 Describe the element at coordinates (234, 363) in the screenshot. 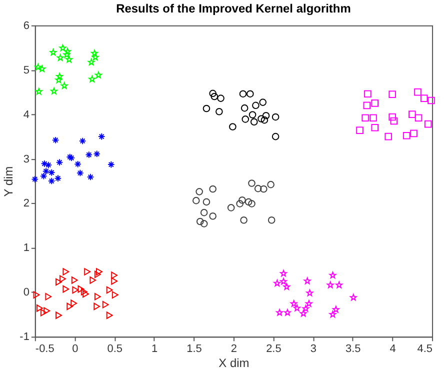

I see `x-axis-title: X dim` at that location.